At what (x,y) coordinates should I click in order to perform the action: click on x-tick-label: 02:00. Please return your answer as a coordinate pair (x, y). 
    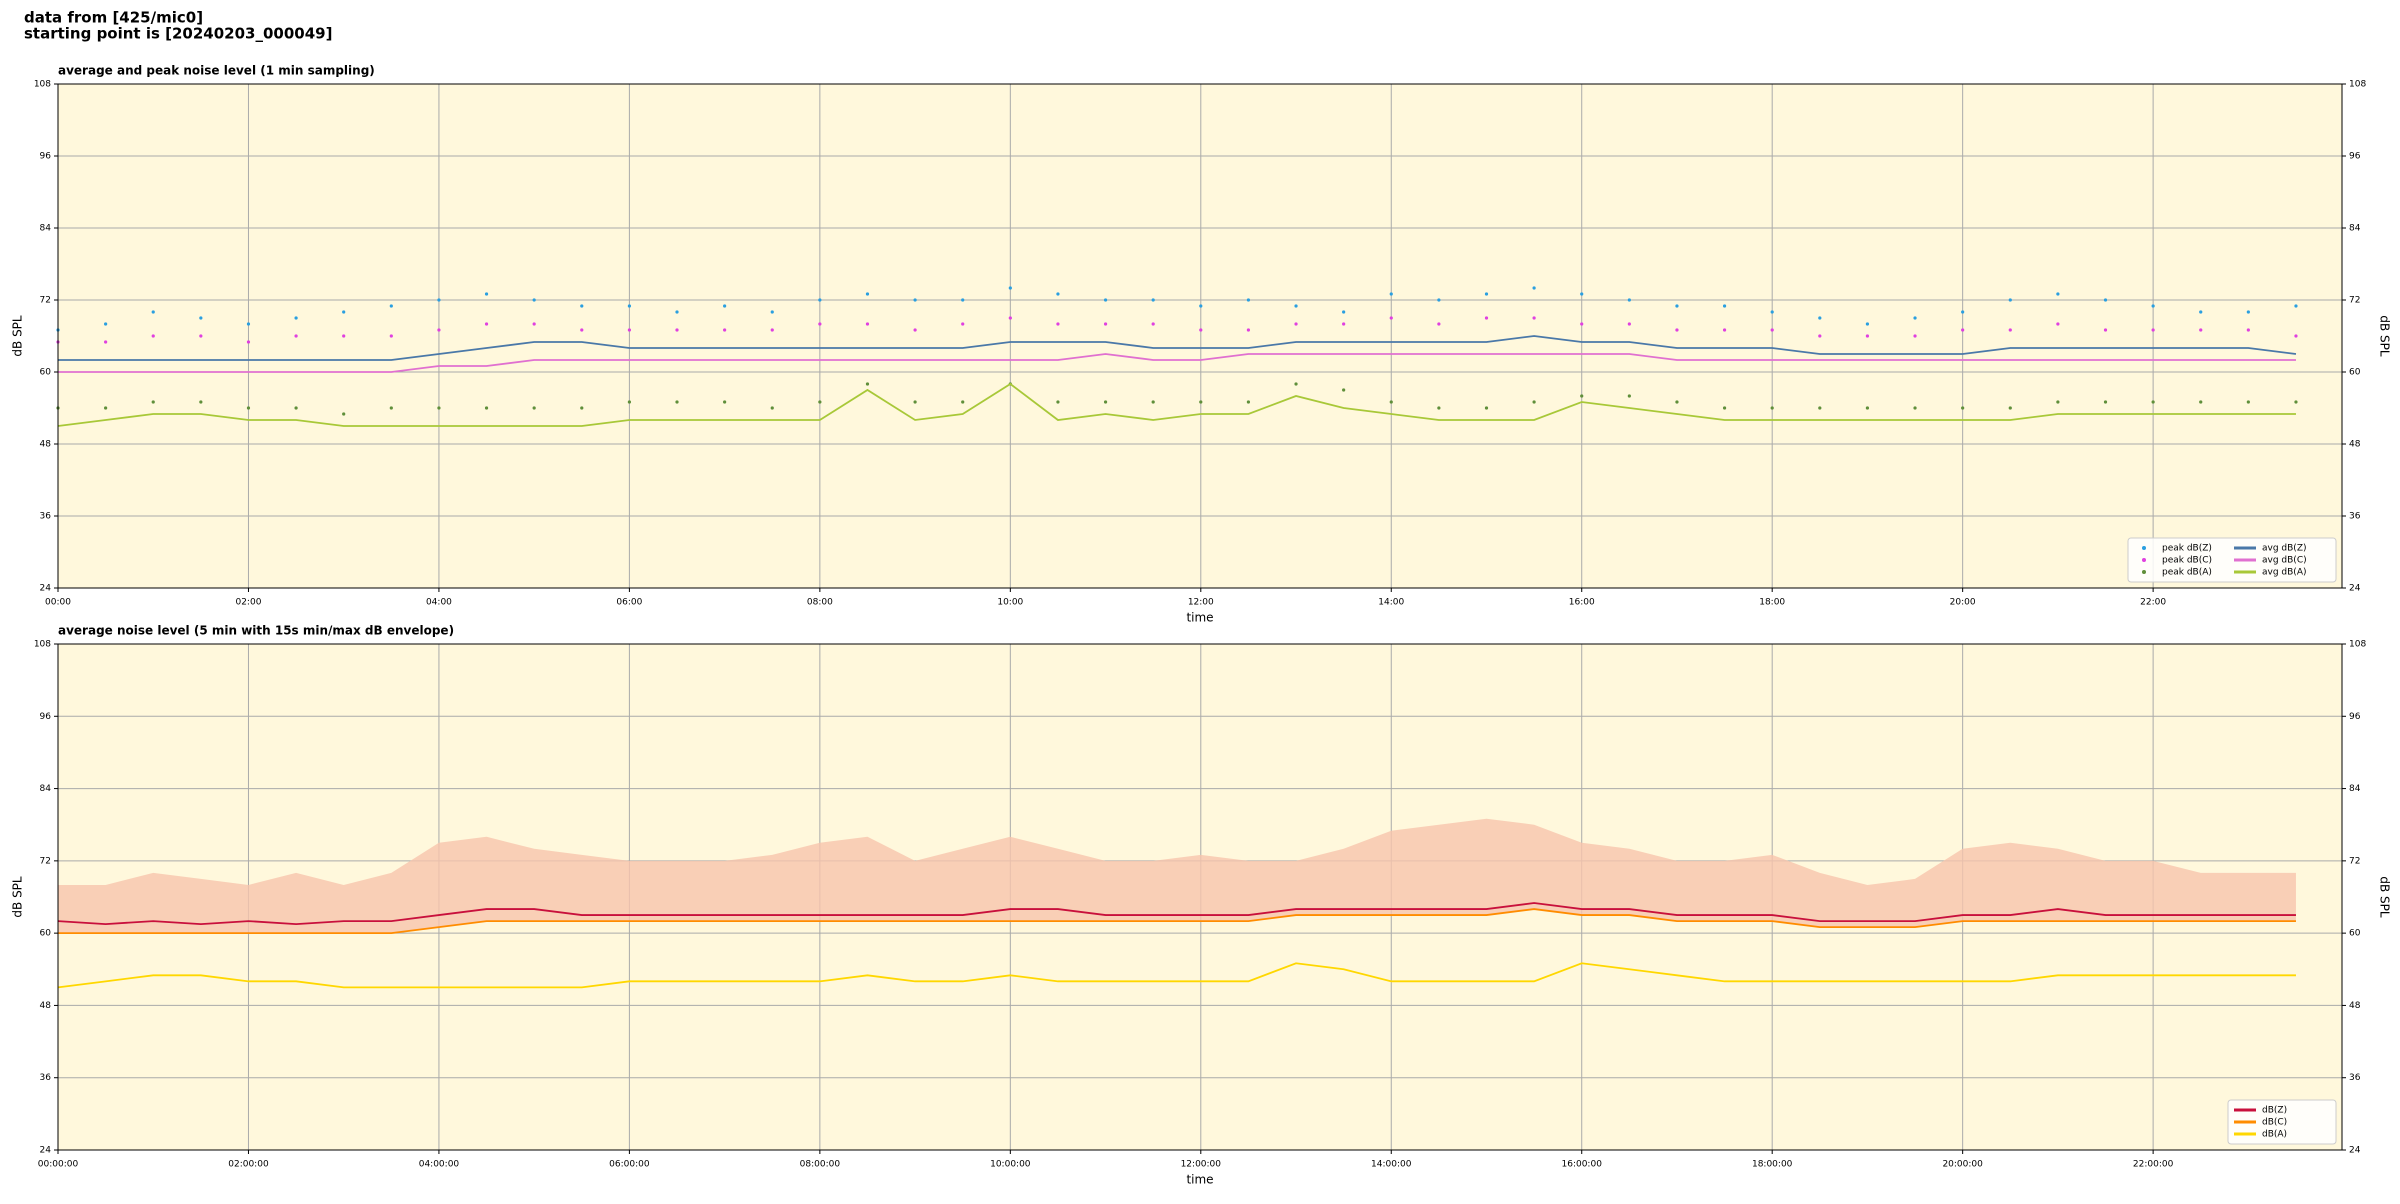
    Looking at the image, I should click on (248, 603).